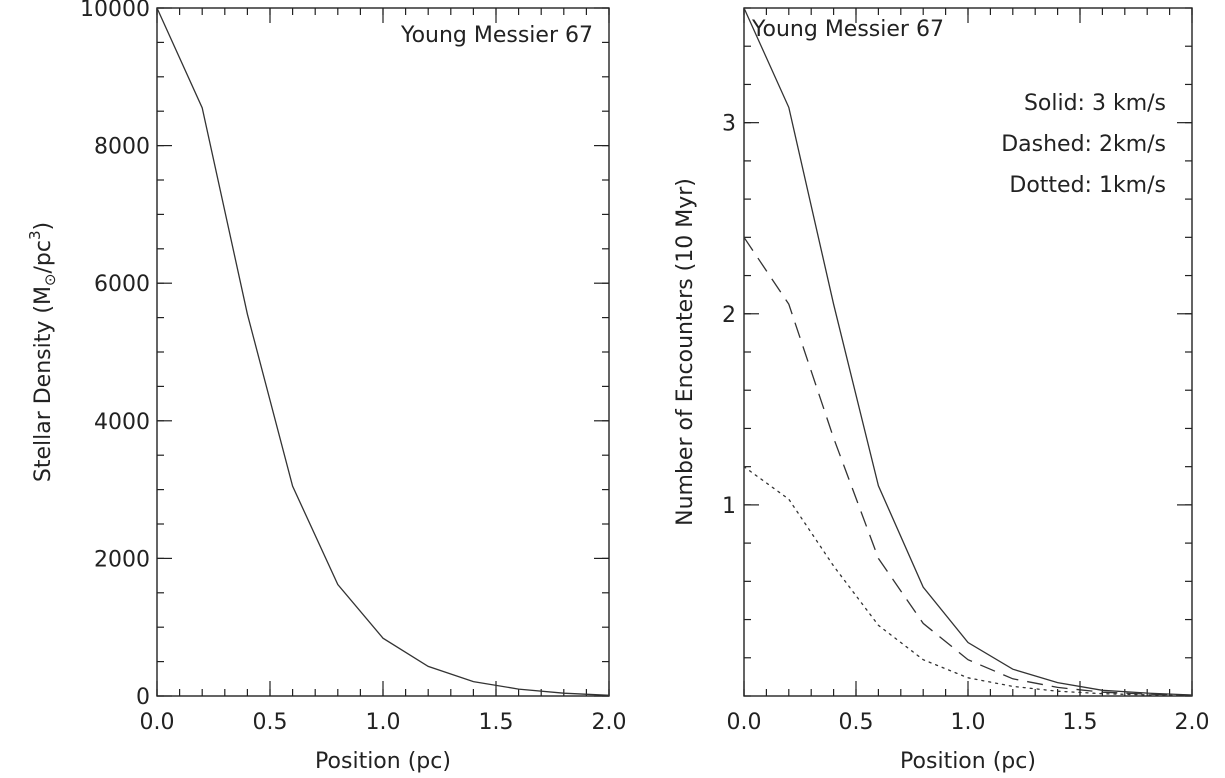 This screenshot has height=778, width=1225. Describe the element at coordinates (43, 256) in the screenshot. I see `y-axis-title-left-mid: /pc` at that location.